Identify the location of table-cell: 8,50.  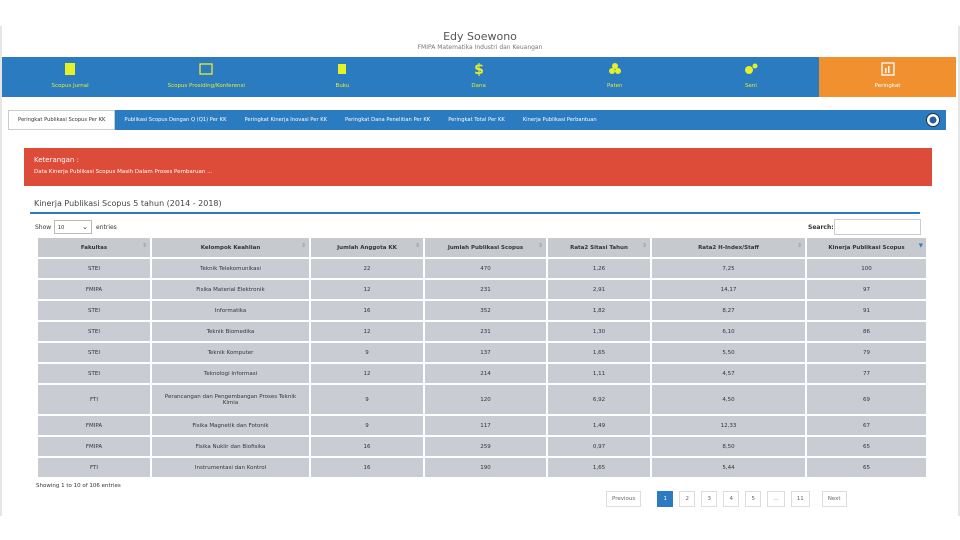
(728, 446).